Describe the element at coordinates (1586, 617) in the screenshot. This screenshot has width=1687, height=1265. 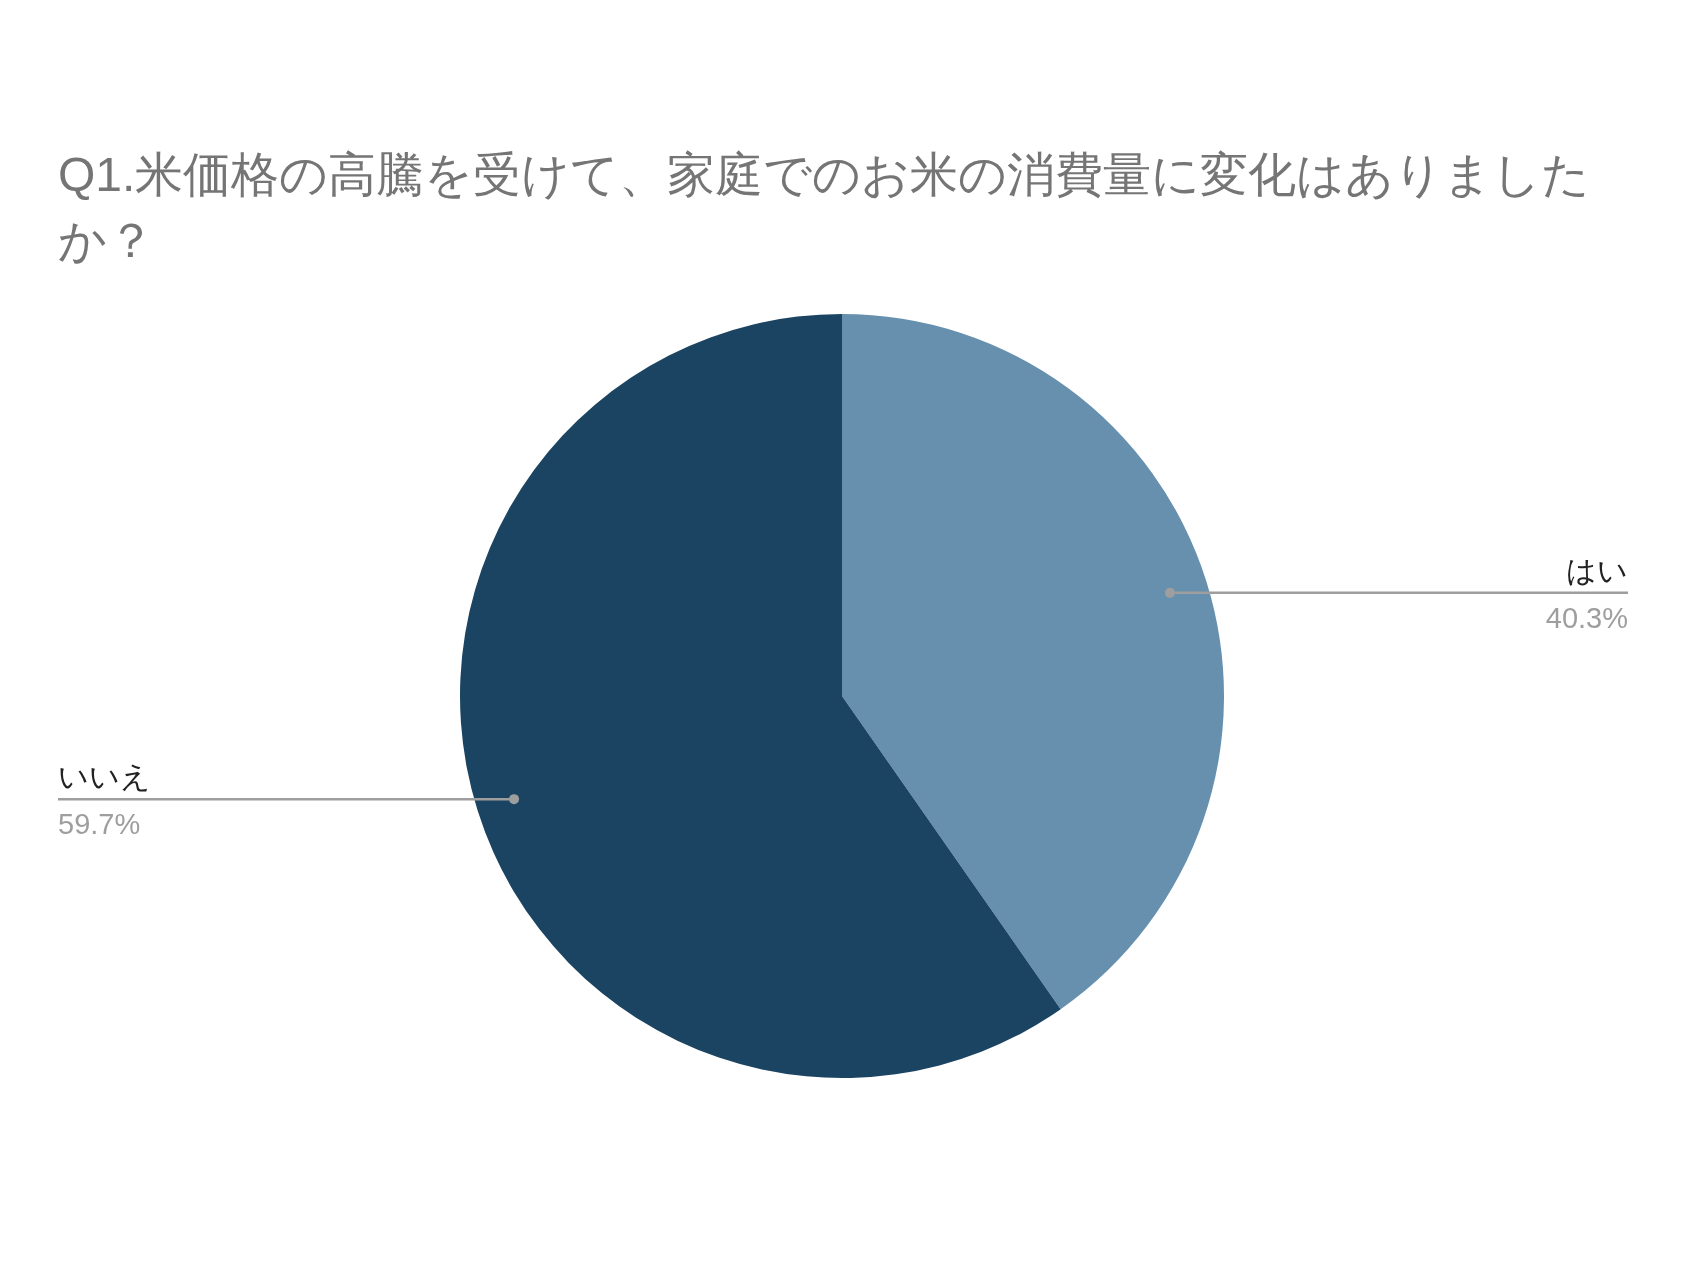
I see `data-label: 40.3%` at that location.